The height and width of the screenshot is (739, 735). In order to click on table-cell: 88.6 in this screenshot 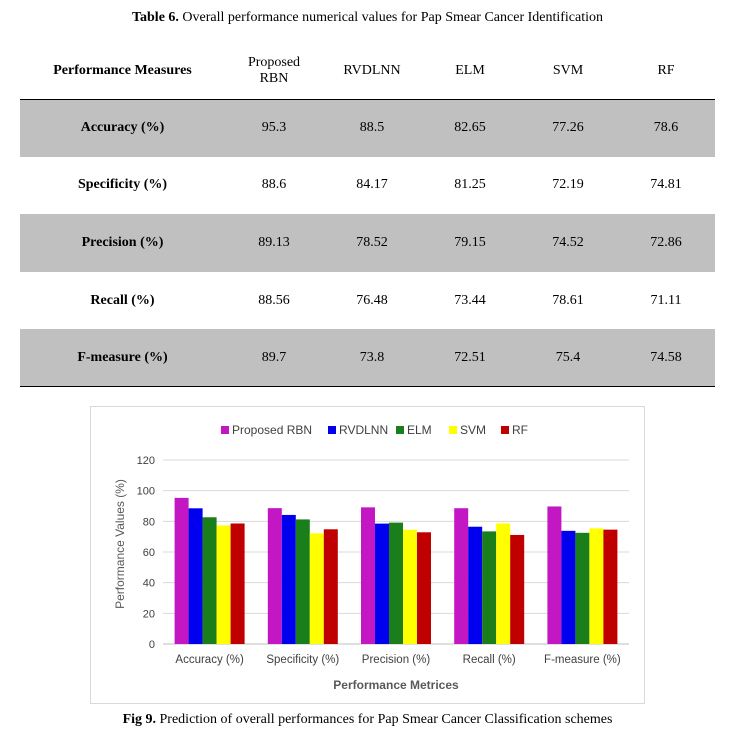, I will do `click(274, 185)`.